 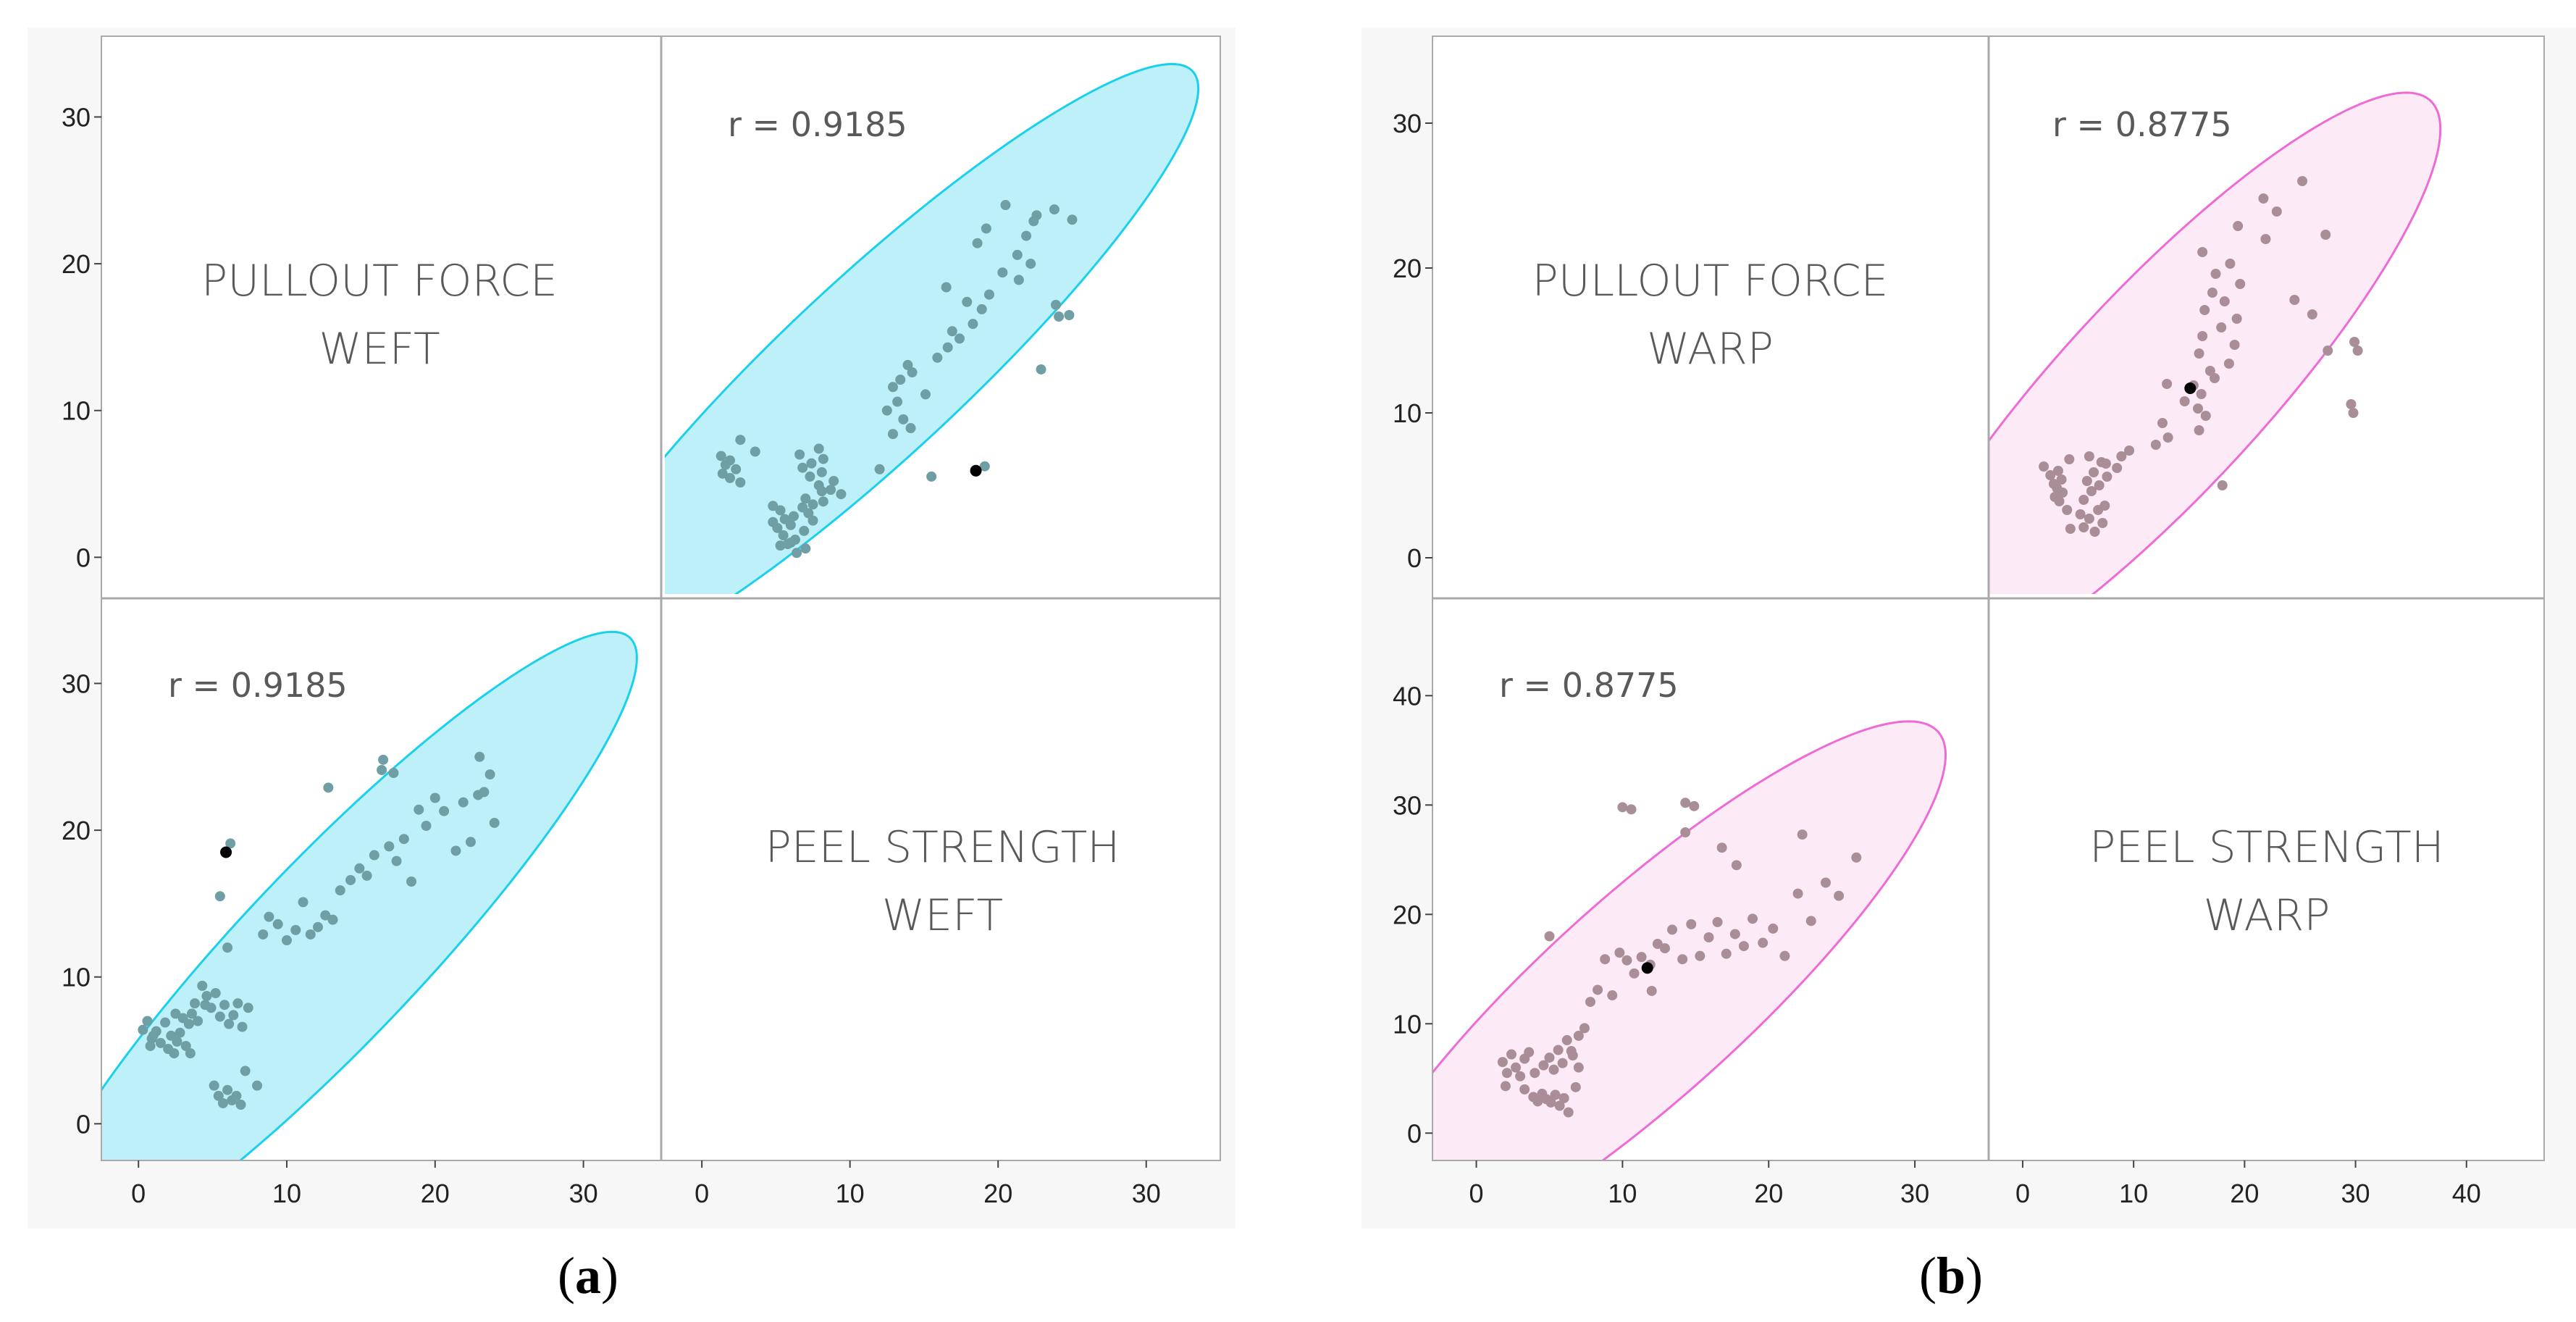 What do you see at coordinates (587, 1276) in the screenshot?
I see `caption-letter-a: a` at bounding box center [587, 1276].